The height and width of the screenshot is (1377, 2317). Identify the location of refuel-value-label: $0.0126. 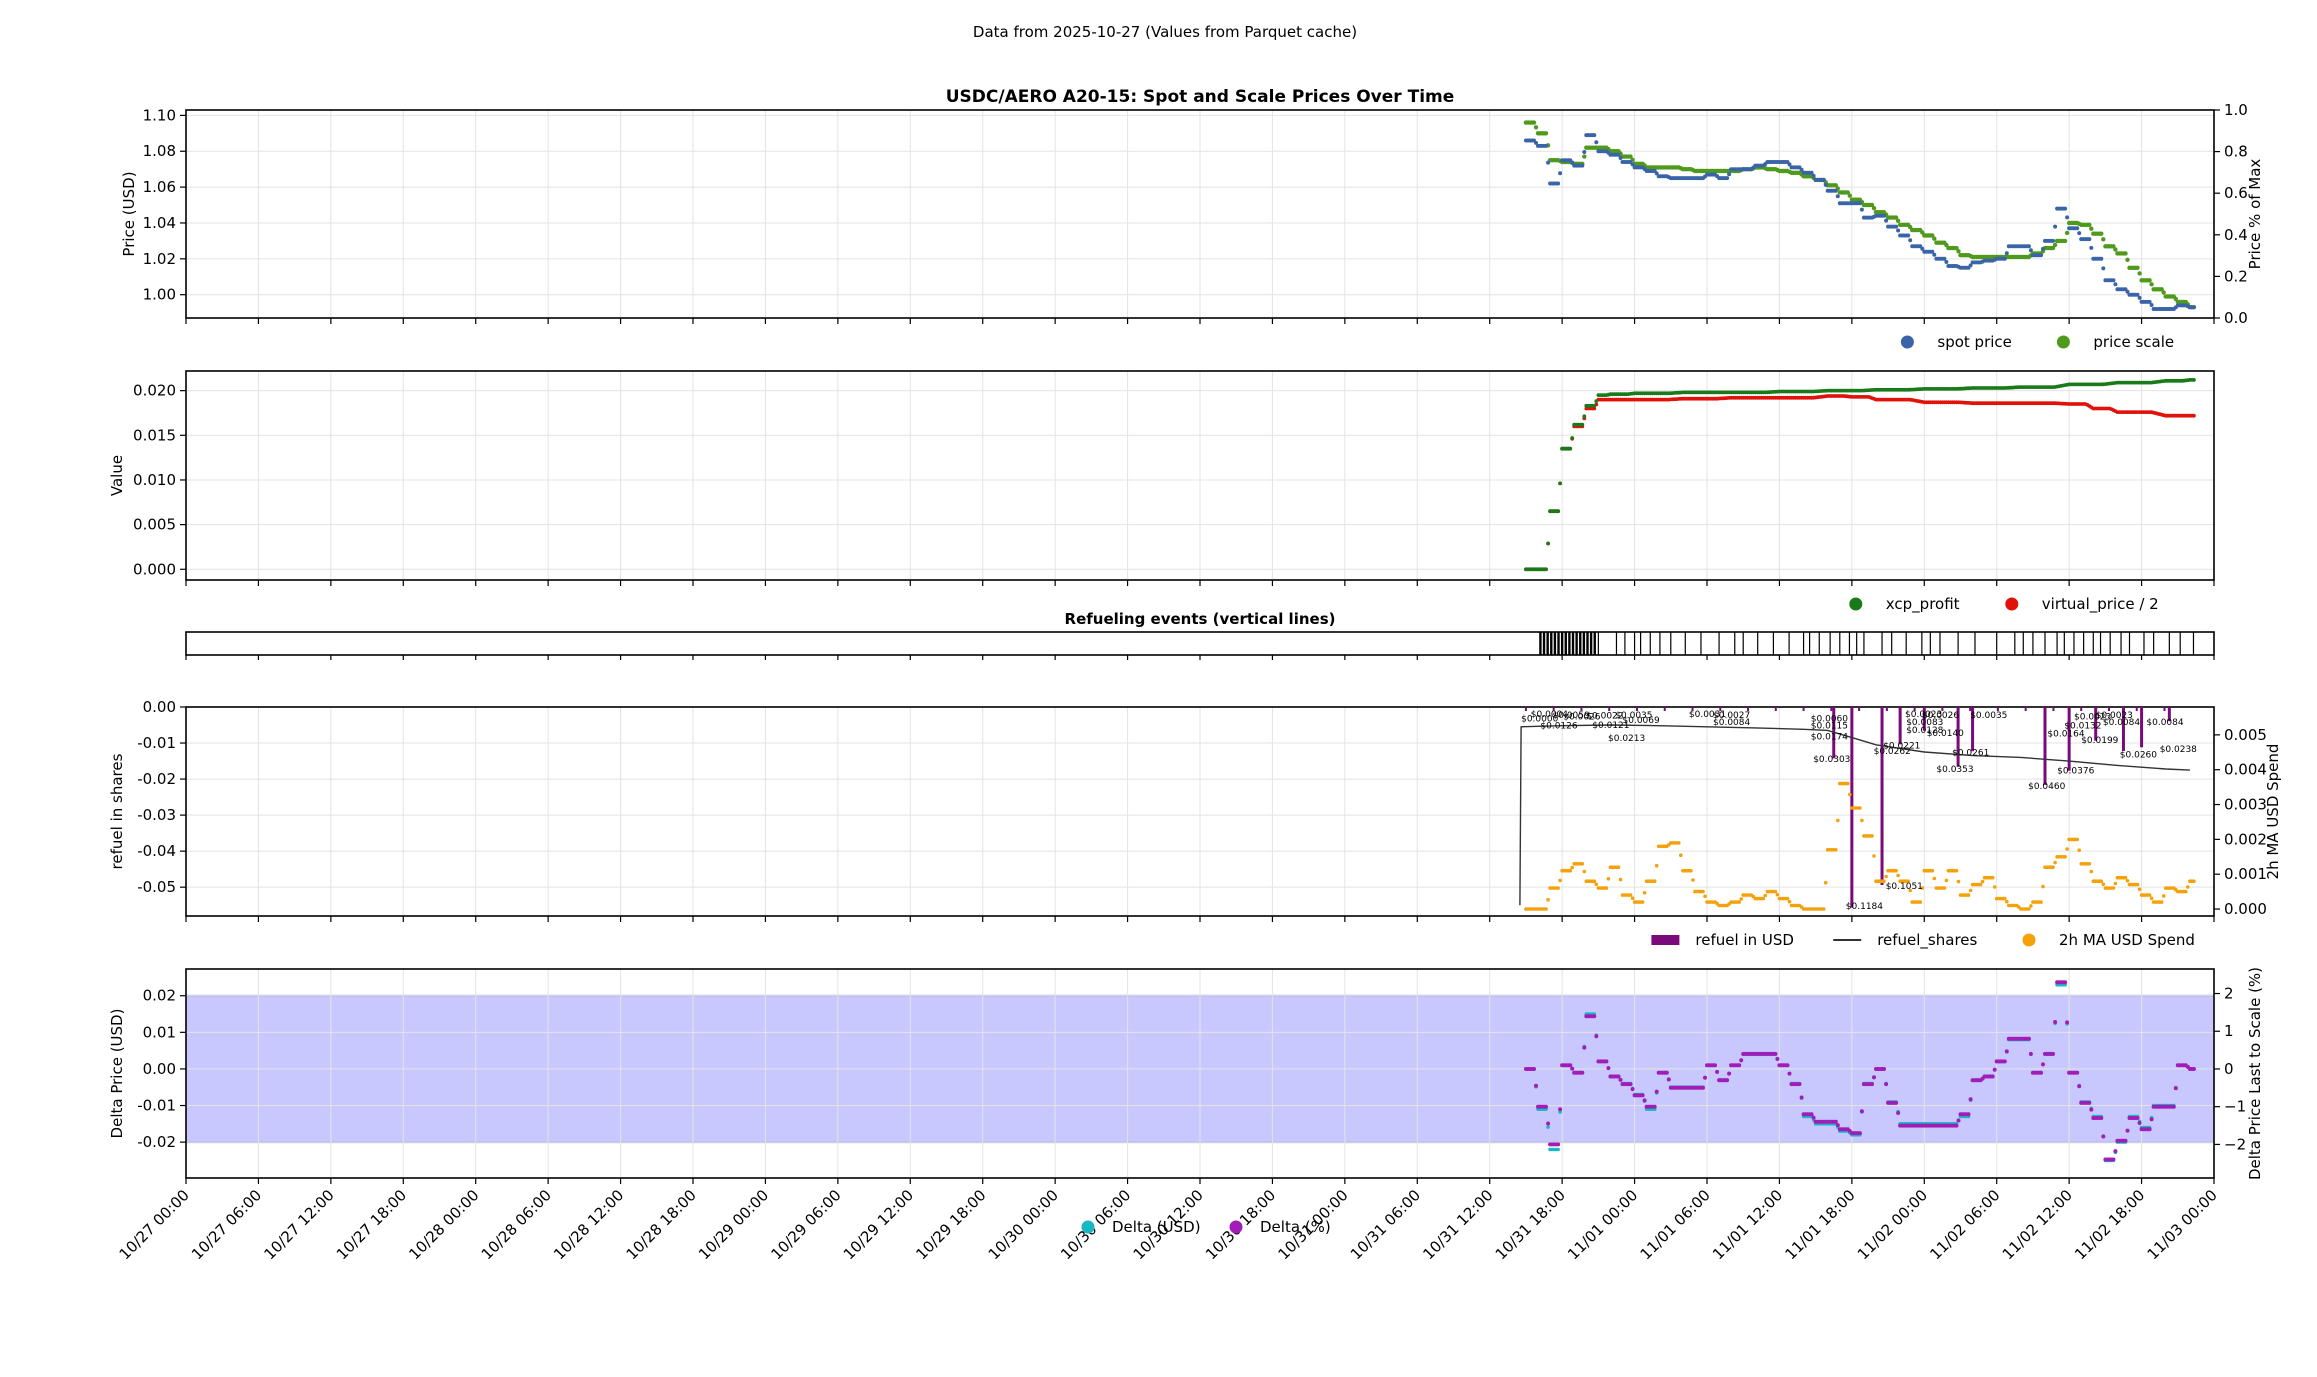
(1558, 727).